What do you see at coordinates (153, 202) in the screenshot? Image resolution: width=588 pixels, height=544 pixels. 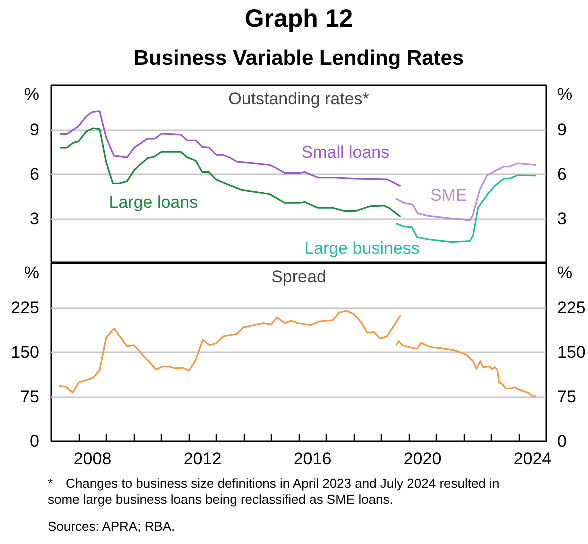 I see `series-label: Large loans` at bounding box center [153, 202].